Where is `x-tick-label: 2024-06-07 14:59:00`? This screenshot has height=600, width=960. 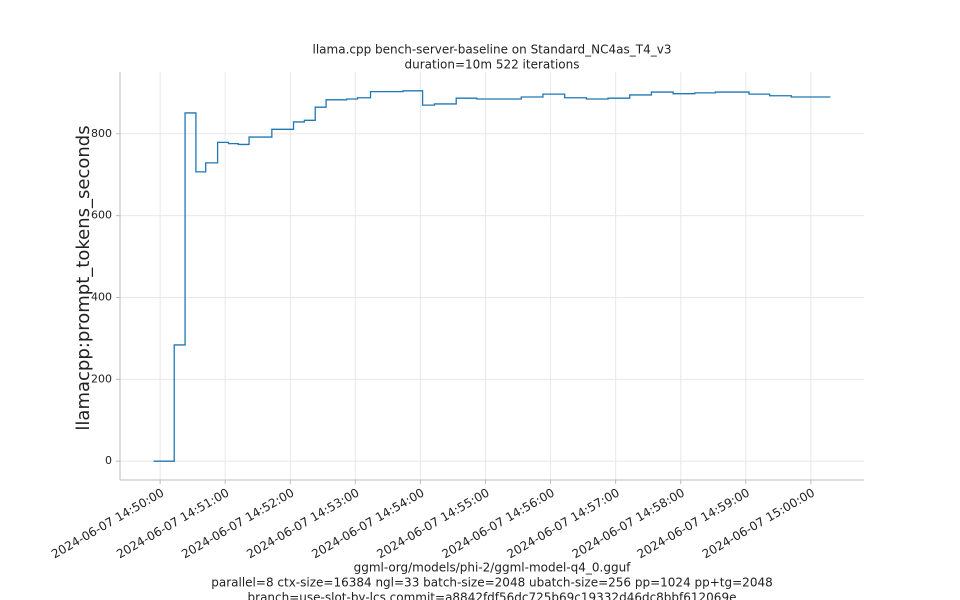
x-tick-label: 2024-06-07 14:59:00 is located at coordinates (693, 524).